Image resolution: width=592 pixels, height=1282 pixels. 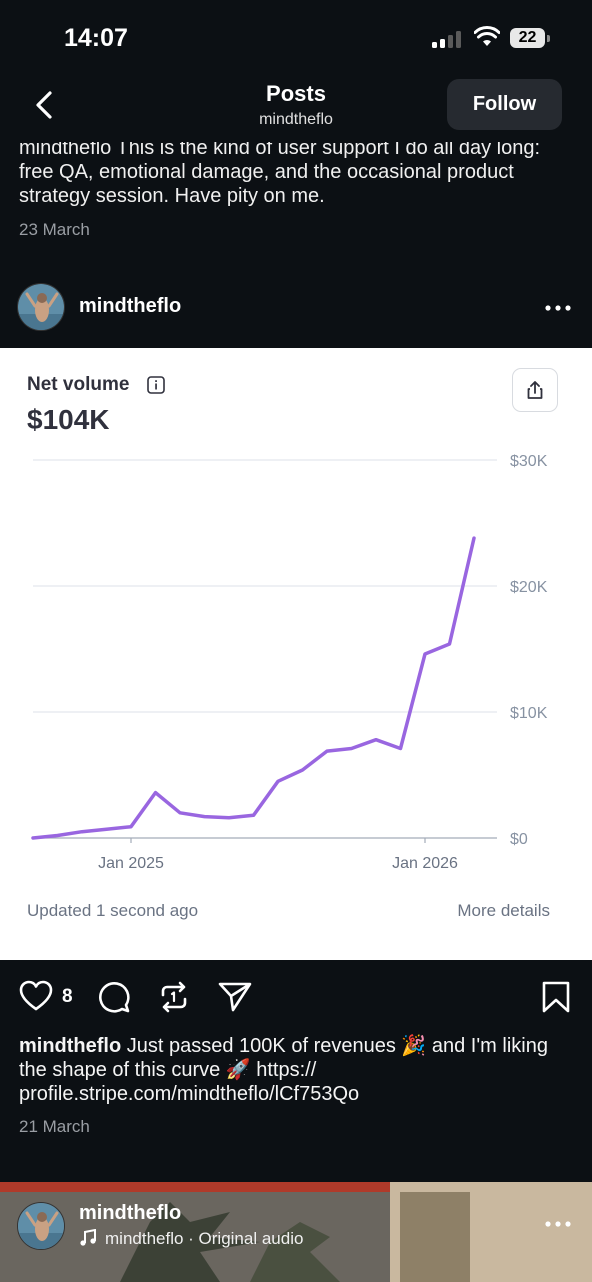 I want to click on reel-username: mindtheflo, so click(x=130, y=1213).